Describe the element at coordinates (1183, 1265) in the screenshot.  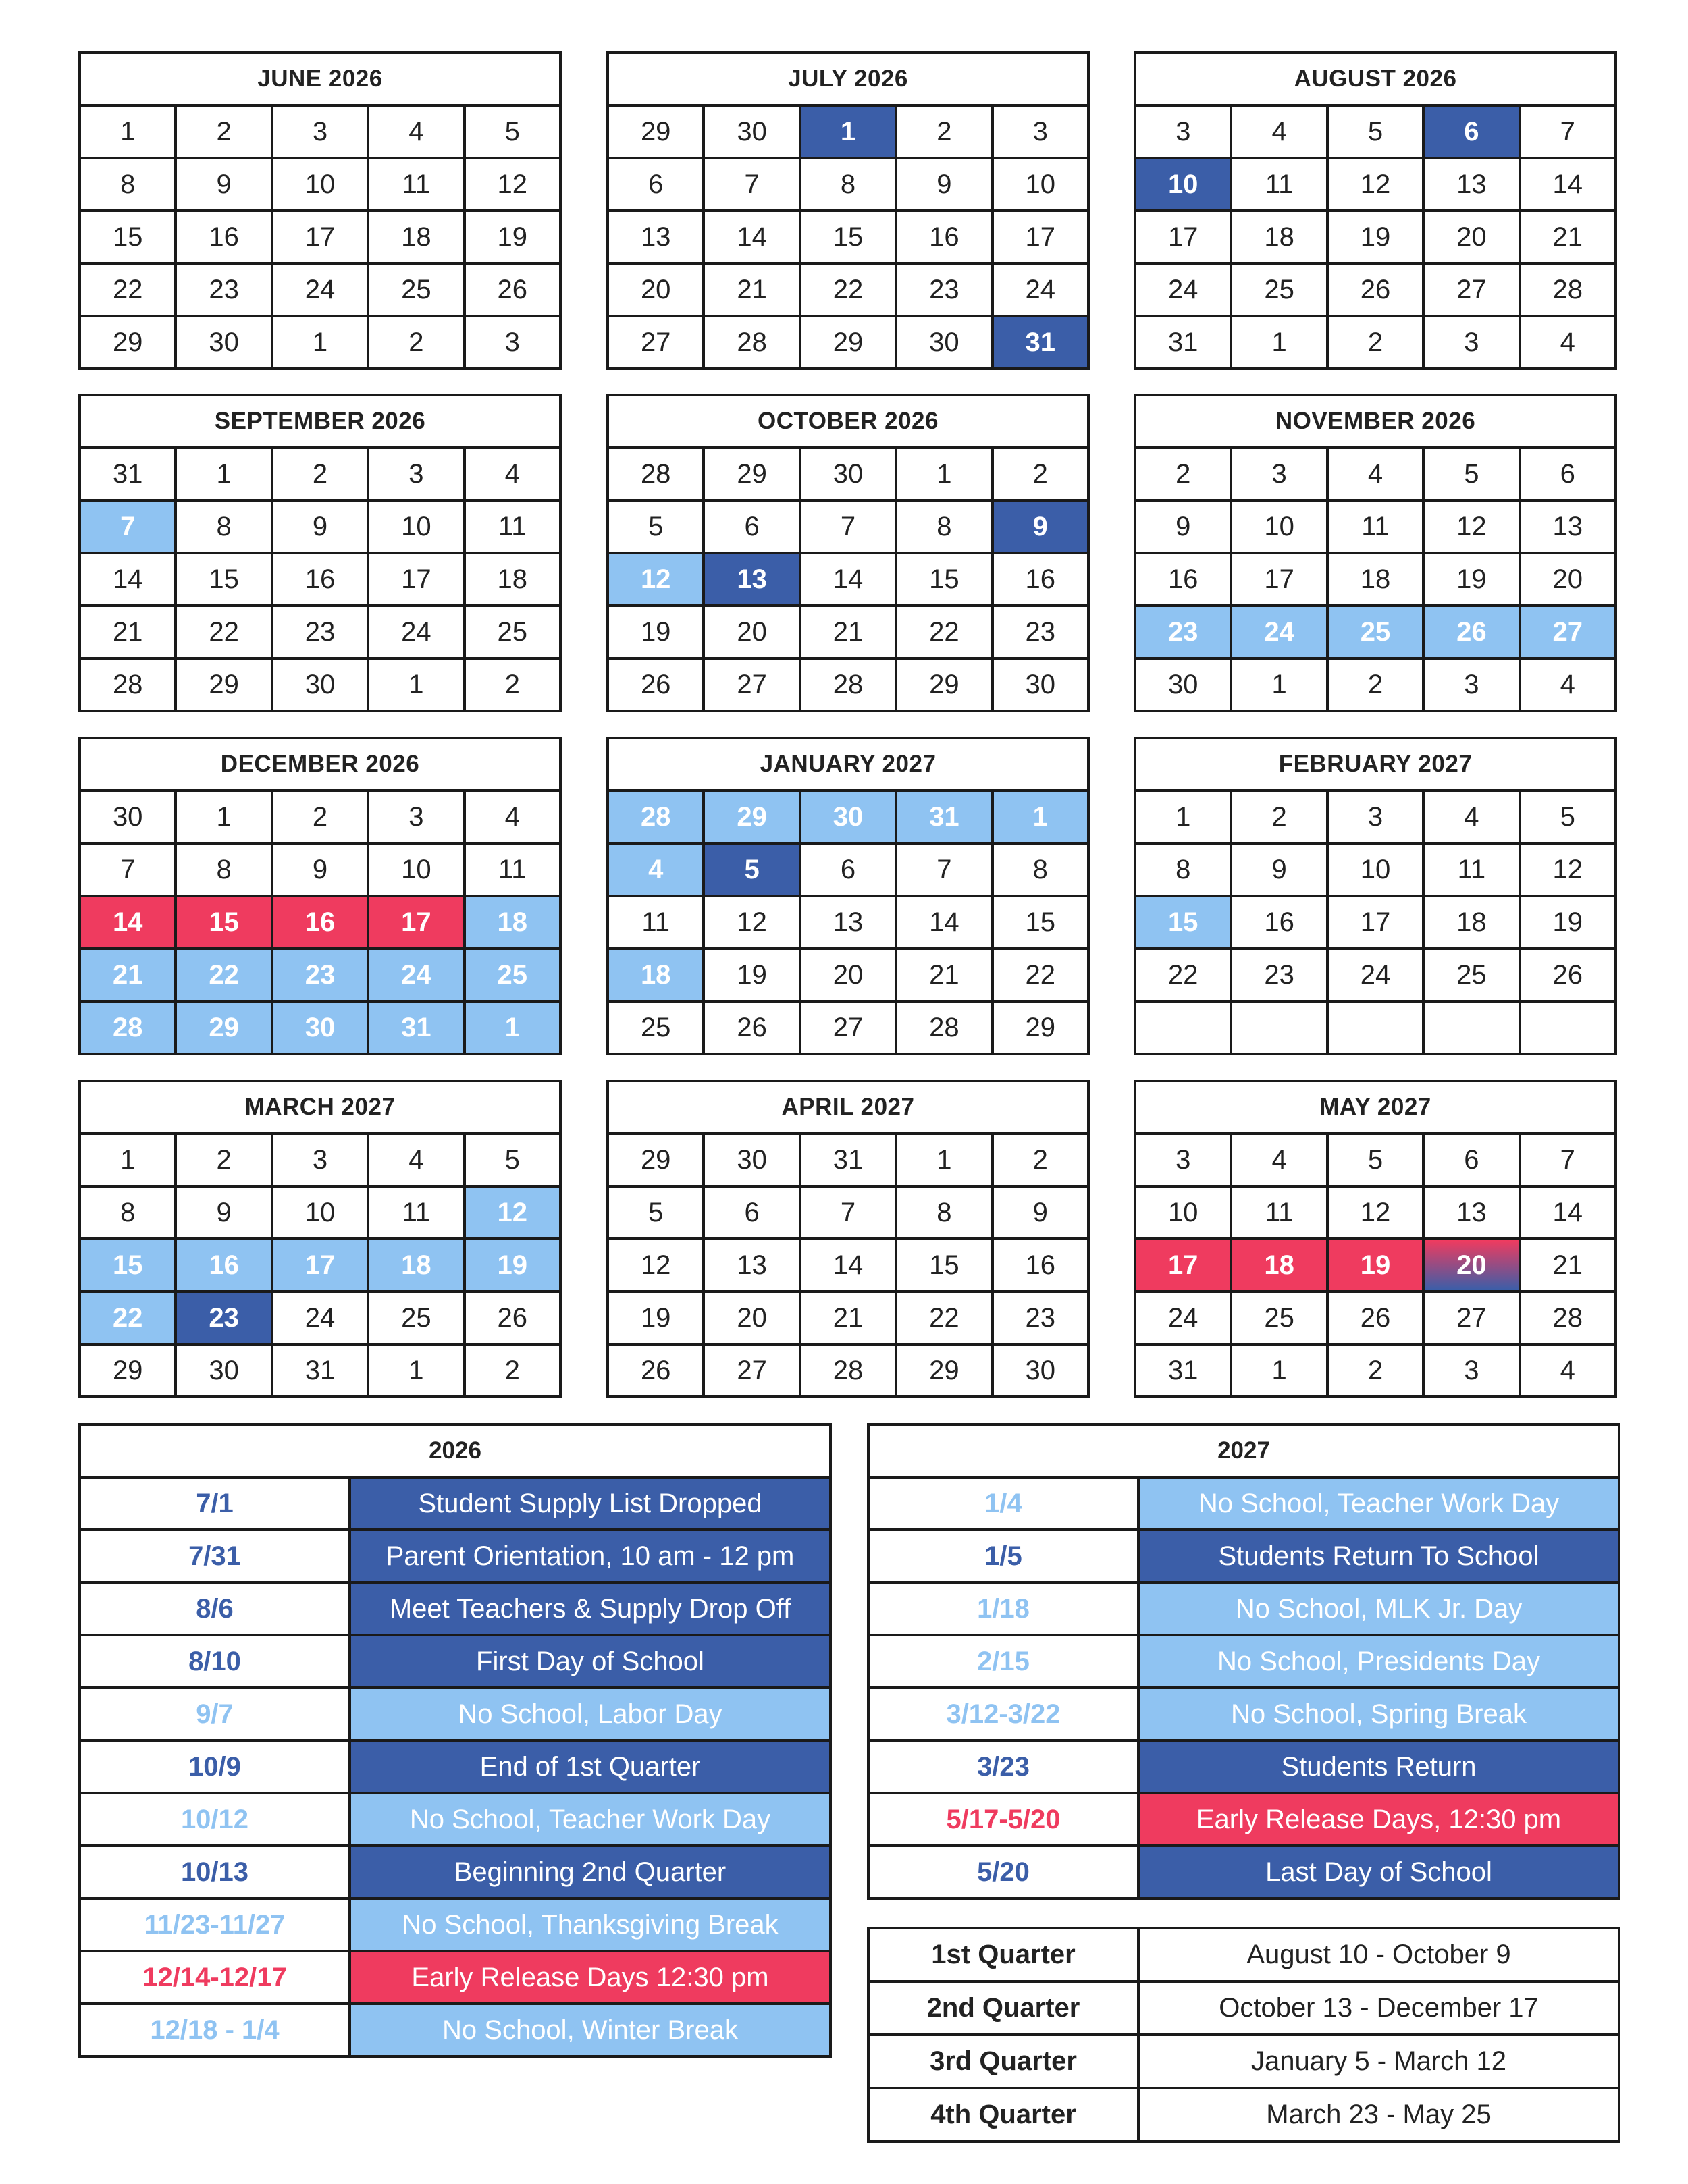
I see `day-cell: 17` at that location.